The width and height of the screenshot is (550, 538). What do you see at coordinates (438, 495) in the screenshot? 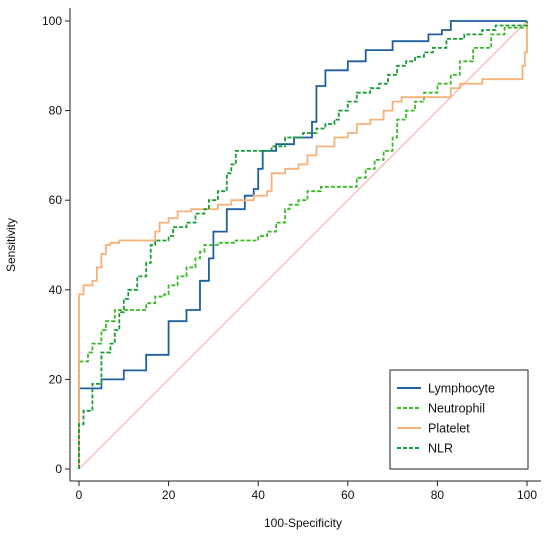
I see `x-tick-label: 80` at bounding box center [438, 495].